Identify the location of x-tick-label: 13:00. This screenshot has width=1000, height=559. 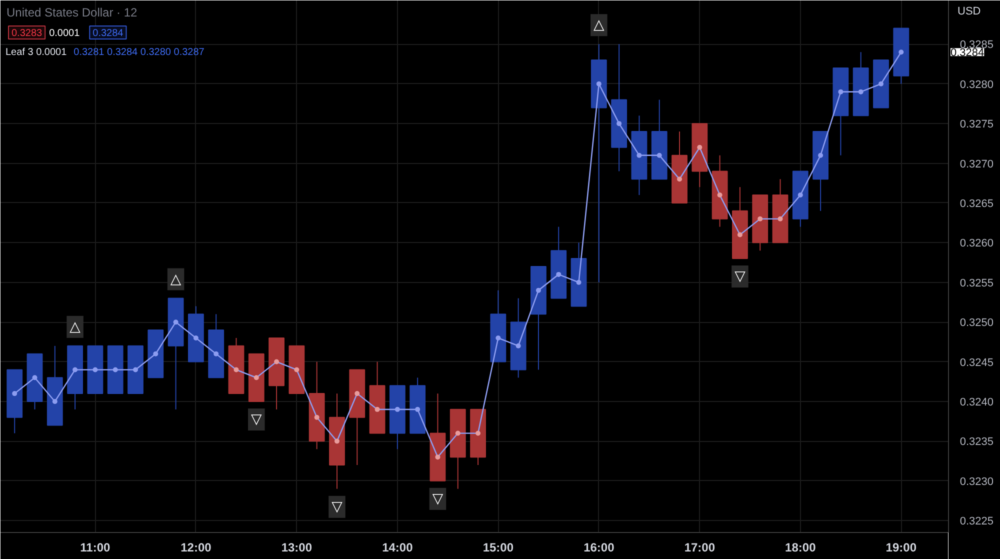
(296, 547).